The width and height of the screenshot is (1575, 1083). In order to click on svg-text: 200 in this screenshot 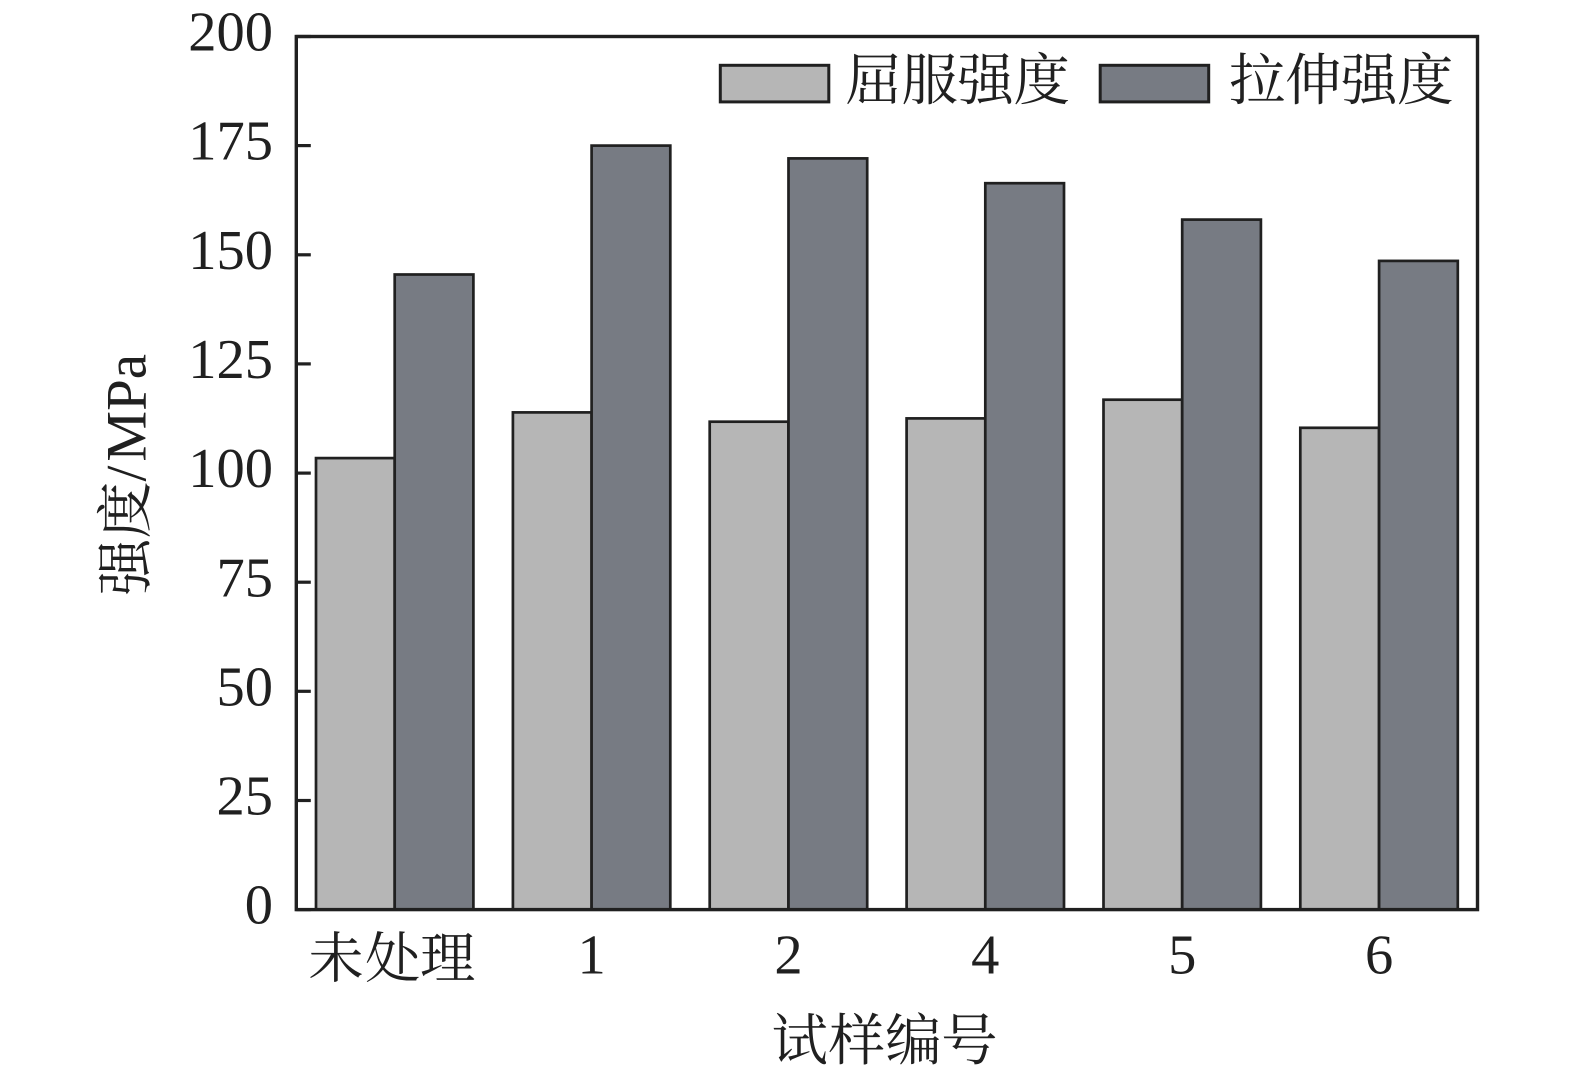, I will do `click(230, 33)`.